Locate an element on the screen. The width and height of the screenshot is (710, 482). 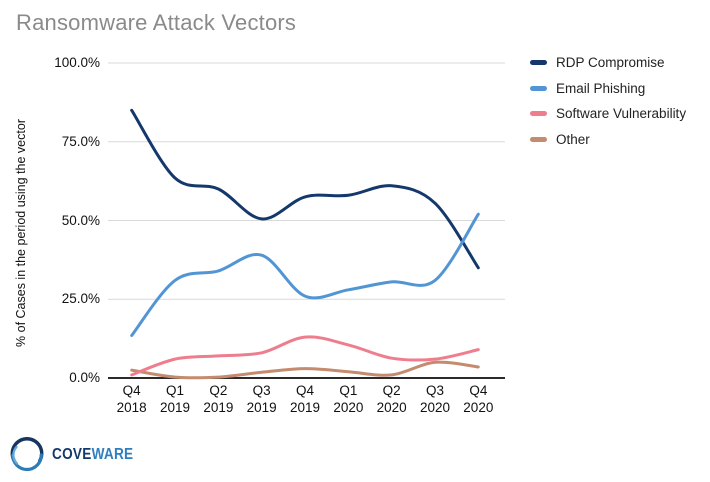
line-email-phishing is located at coordinates (305, 274).